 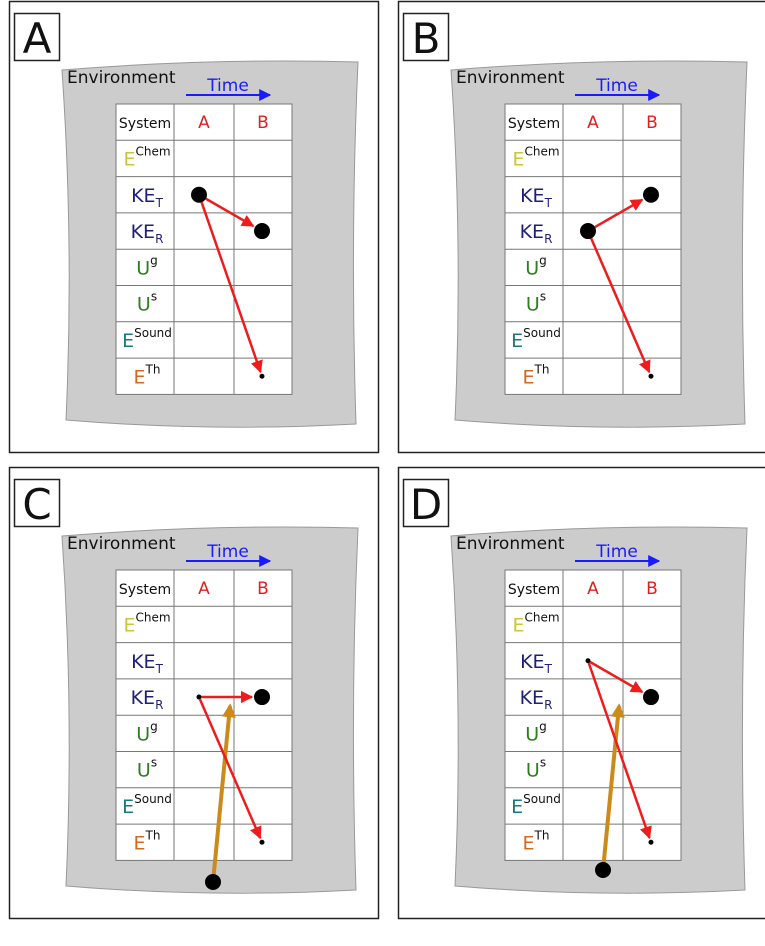 I want to click on panel-letter: D, so click(x=426, y=504).